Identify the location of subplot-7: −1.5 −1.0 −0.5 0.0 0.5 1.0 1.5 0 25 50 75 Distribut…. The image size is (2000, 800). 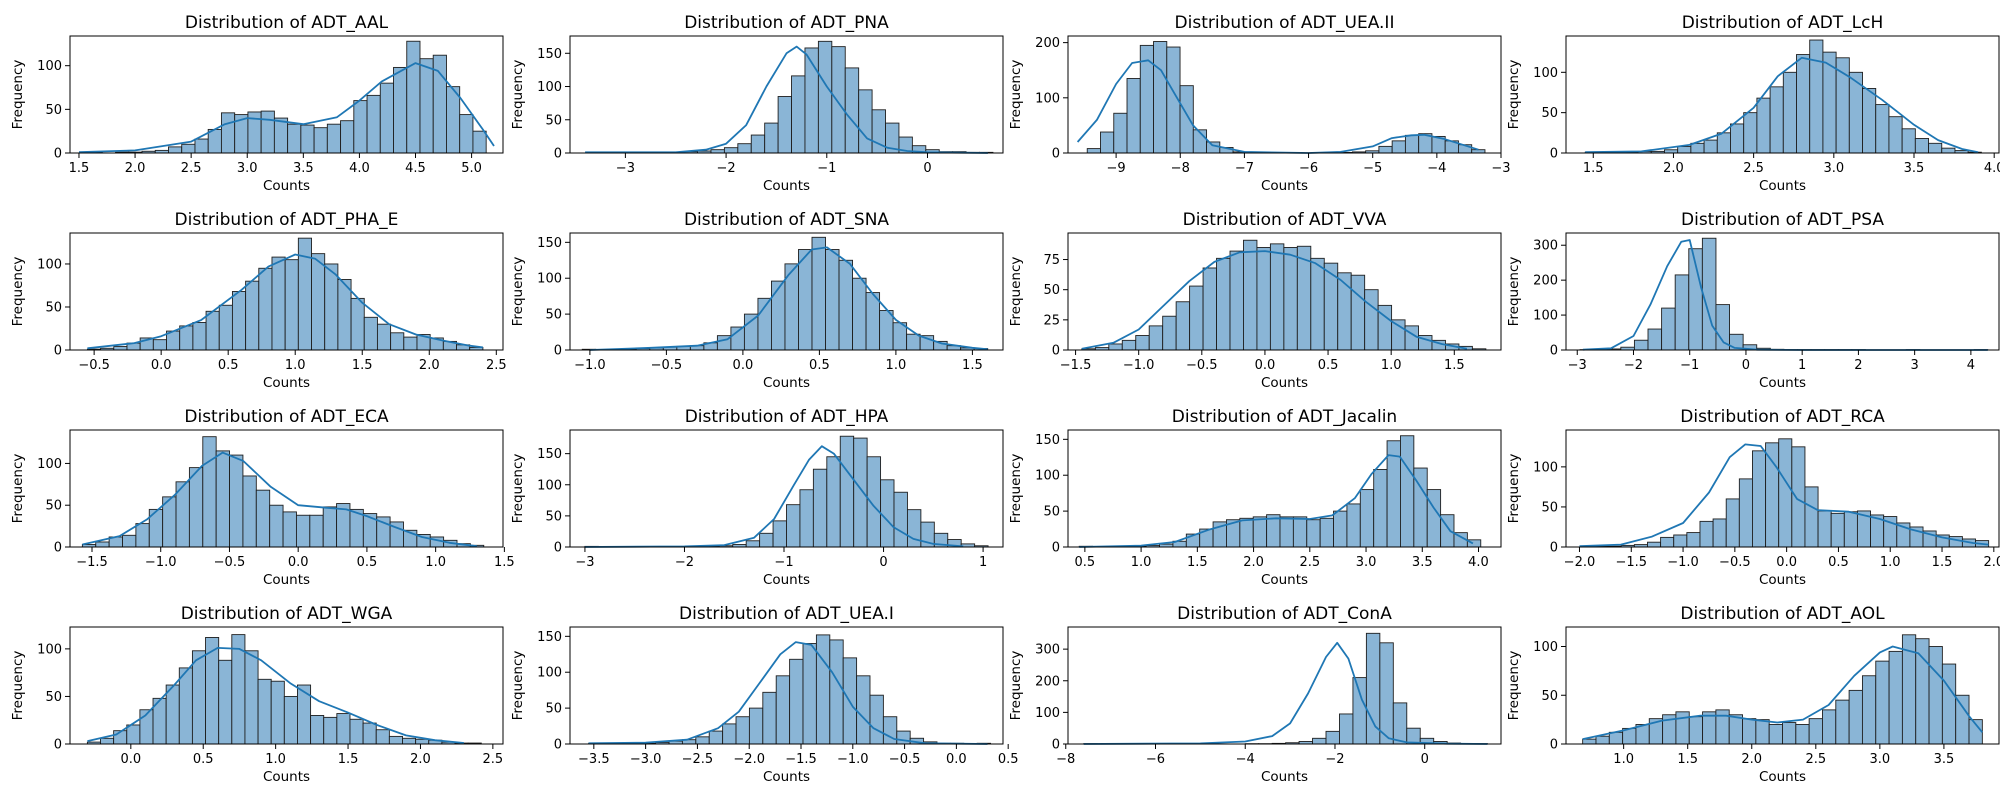
(1255, 300).